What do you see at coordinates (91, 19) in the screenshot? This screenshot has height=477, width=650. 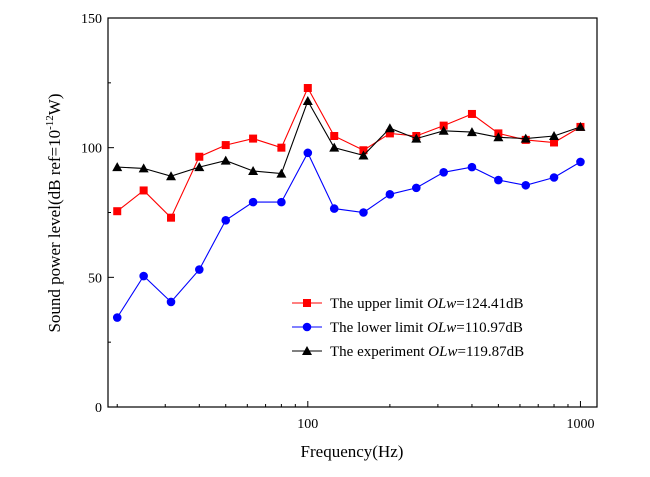 I see `y-tick-label: 150` at bounding box center [91, 19].